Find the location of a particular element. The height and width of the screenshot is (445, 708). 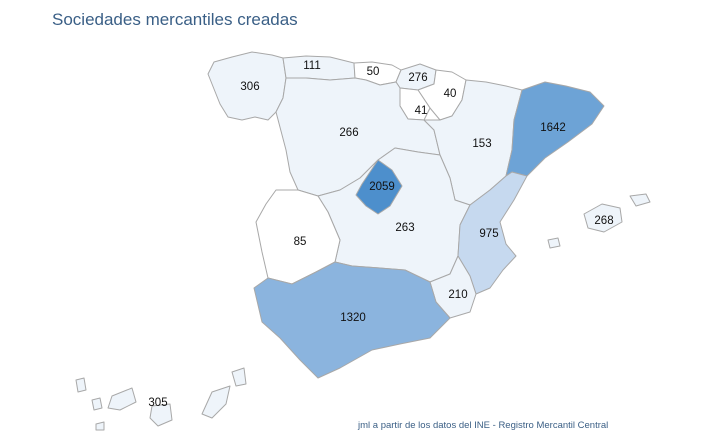

value-label-cataluna: 1642 is located at coordinates (553, 128).